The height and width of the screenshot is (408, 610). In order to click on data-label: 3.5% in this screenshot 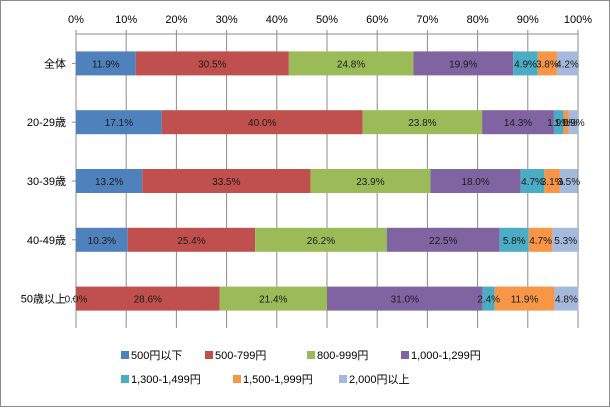, I will do `click(568, 182)`.